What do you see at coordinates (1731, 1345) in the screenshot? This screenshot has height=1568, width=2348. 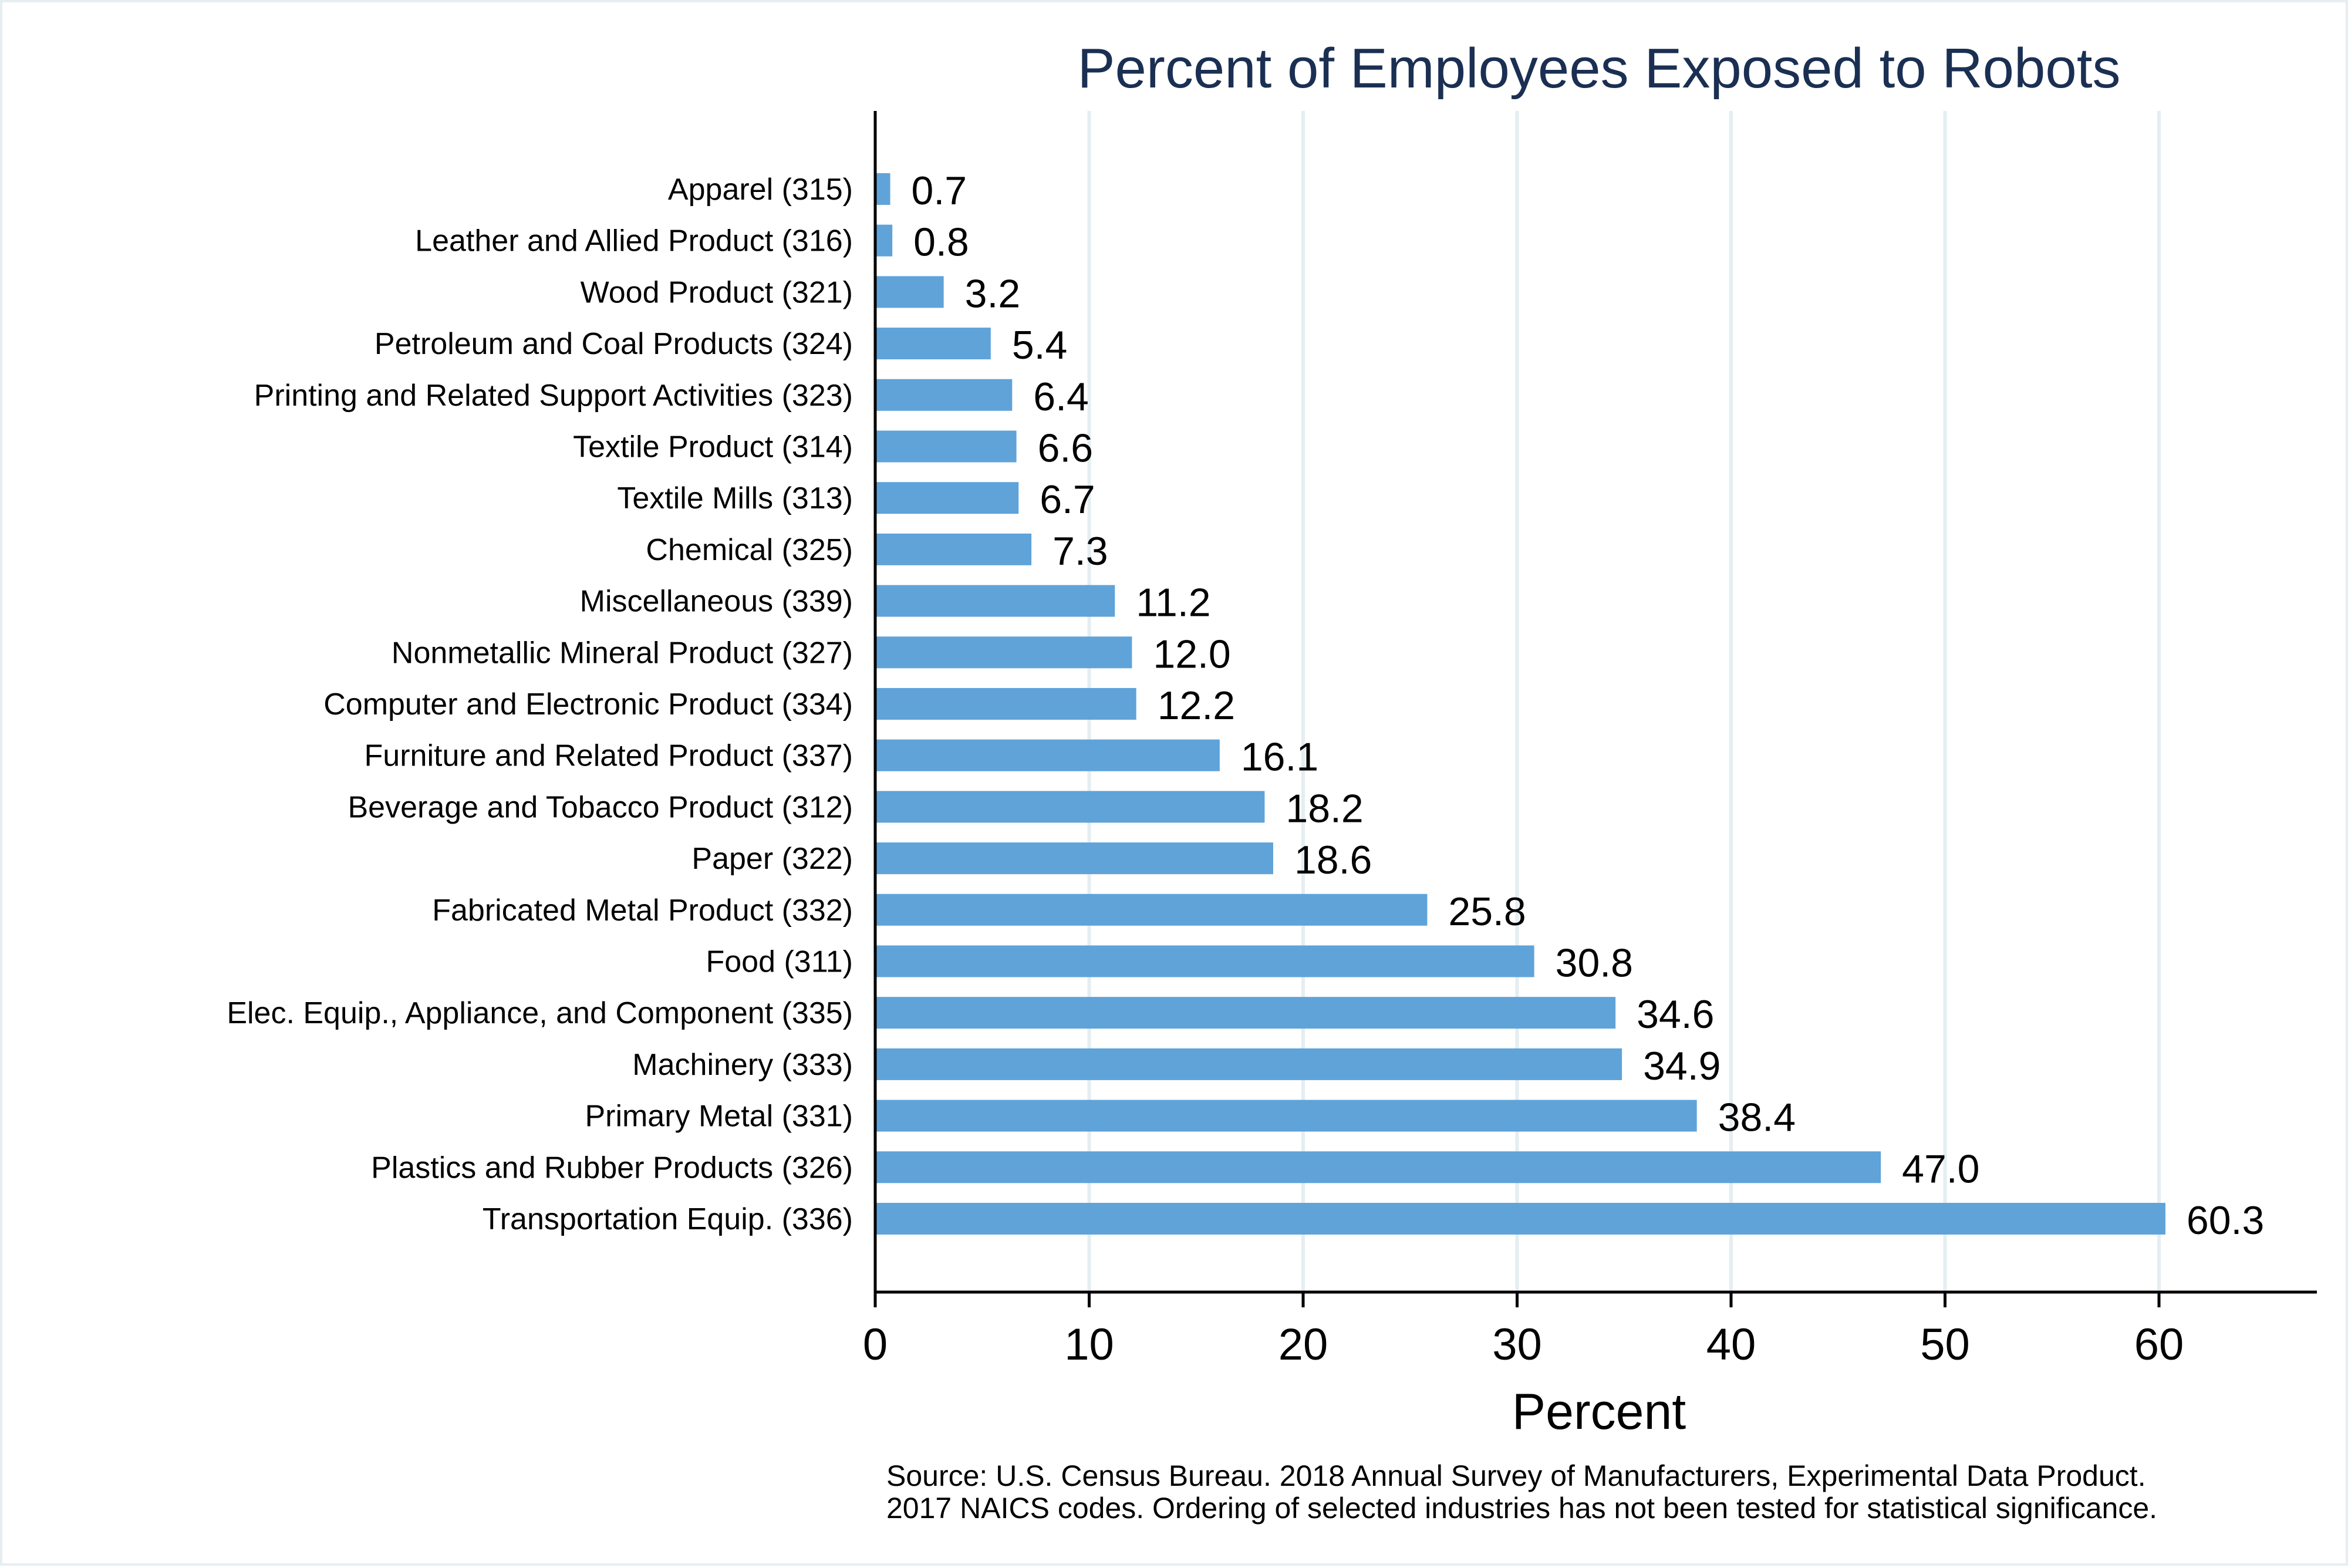 I see `tick-label: 40` at bounding box center [1731, 1345].